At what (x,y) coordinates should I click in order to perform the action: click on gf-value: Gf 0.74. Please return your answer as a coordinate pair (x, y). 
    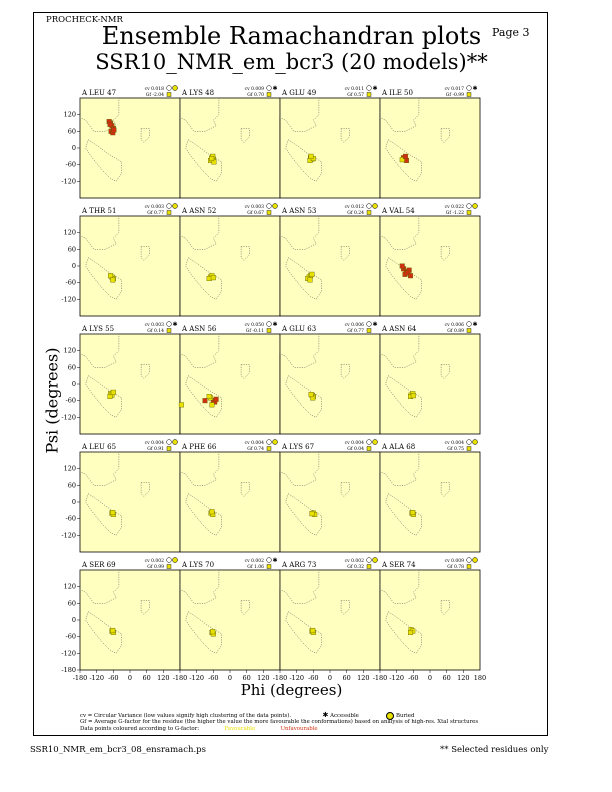
    Looking at the image, I should click on (255, 449).